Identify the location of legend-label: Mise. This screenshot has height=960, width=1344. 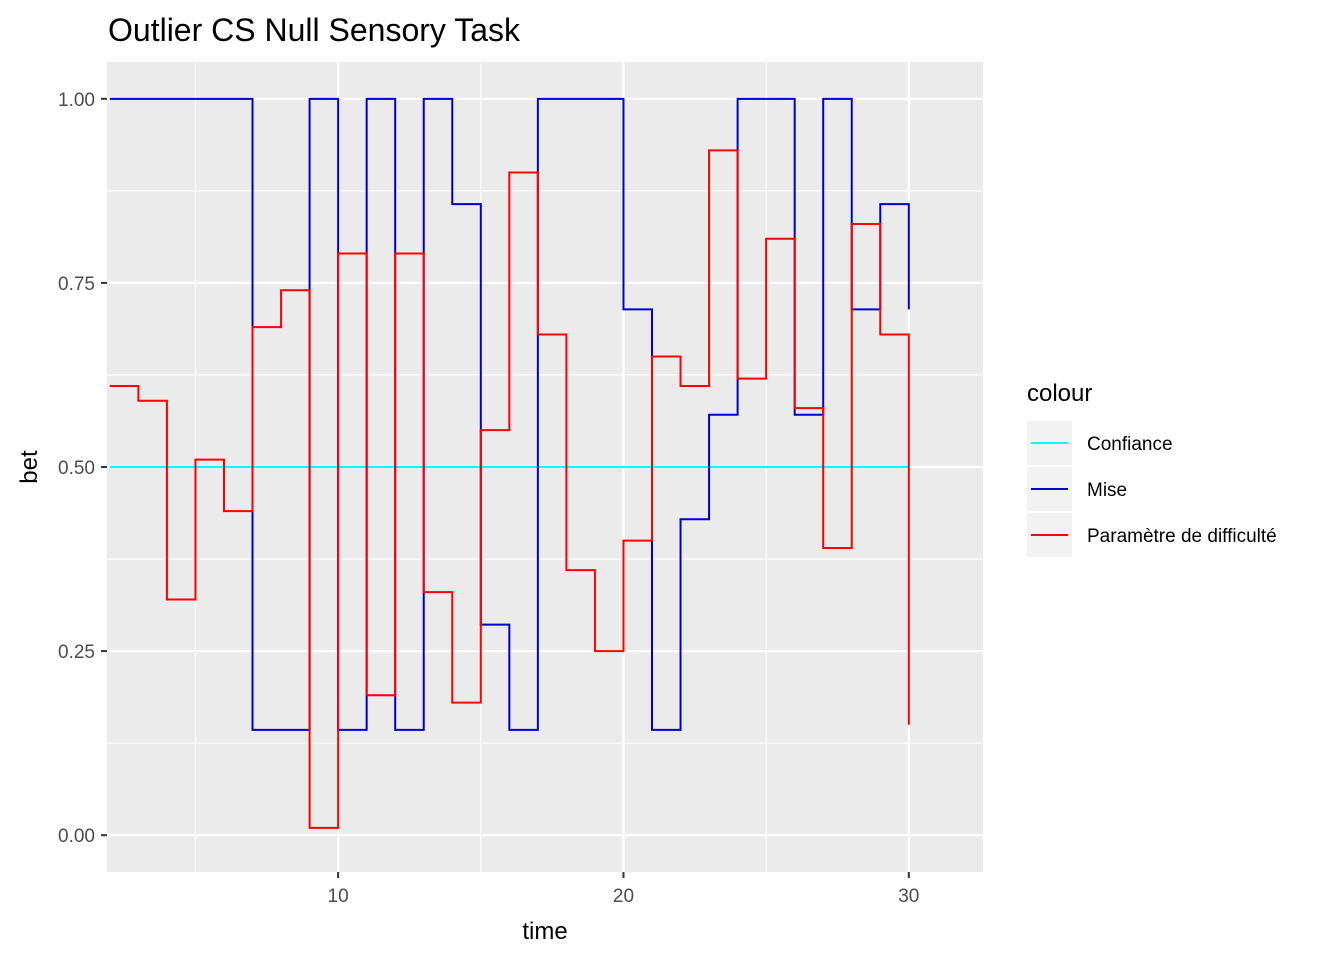
(1107, 490).